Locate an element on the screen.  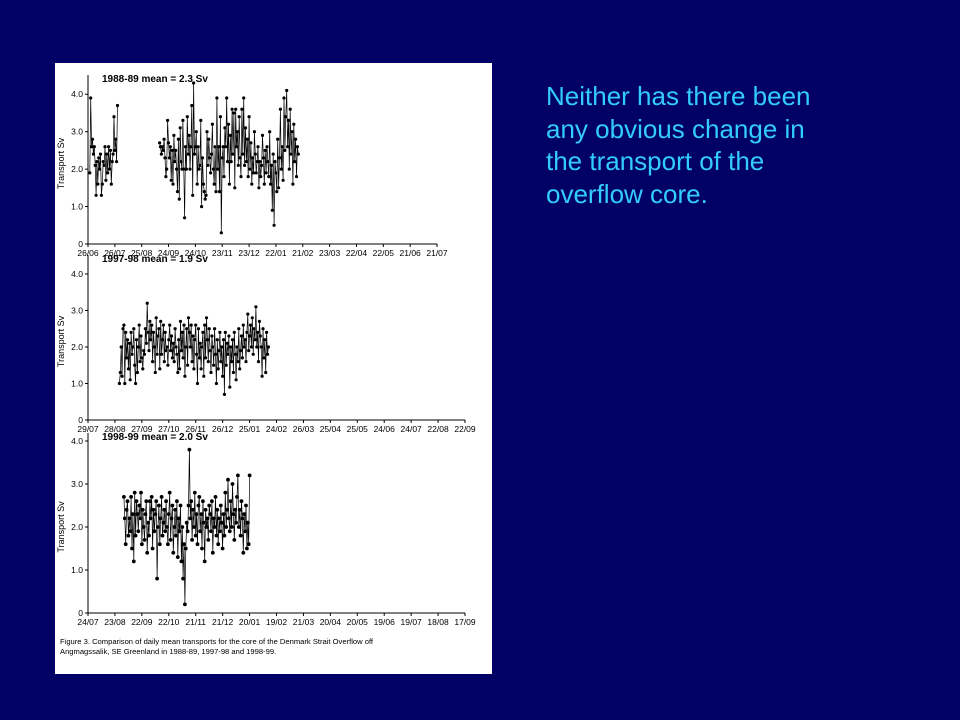
x-tick-label: 21/02 is located at coordinates (303, 253).